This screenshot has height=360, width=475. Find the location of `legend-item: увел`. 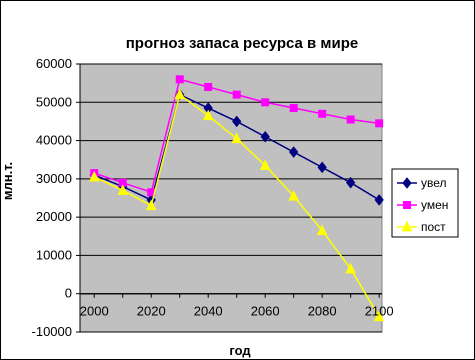

legend-item: увел is located at coordinates (422, 183).